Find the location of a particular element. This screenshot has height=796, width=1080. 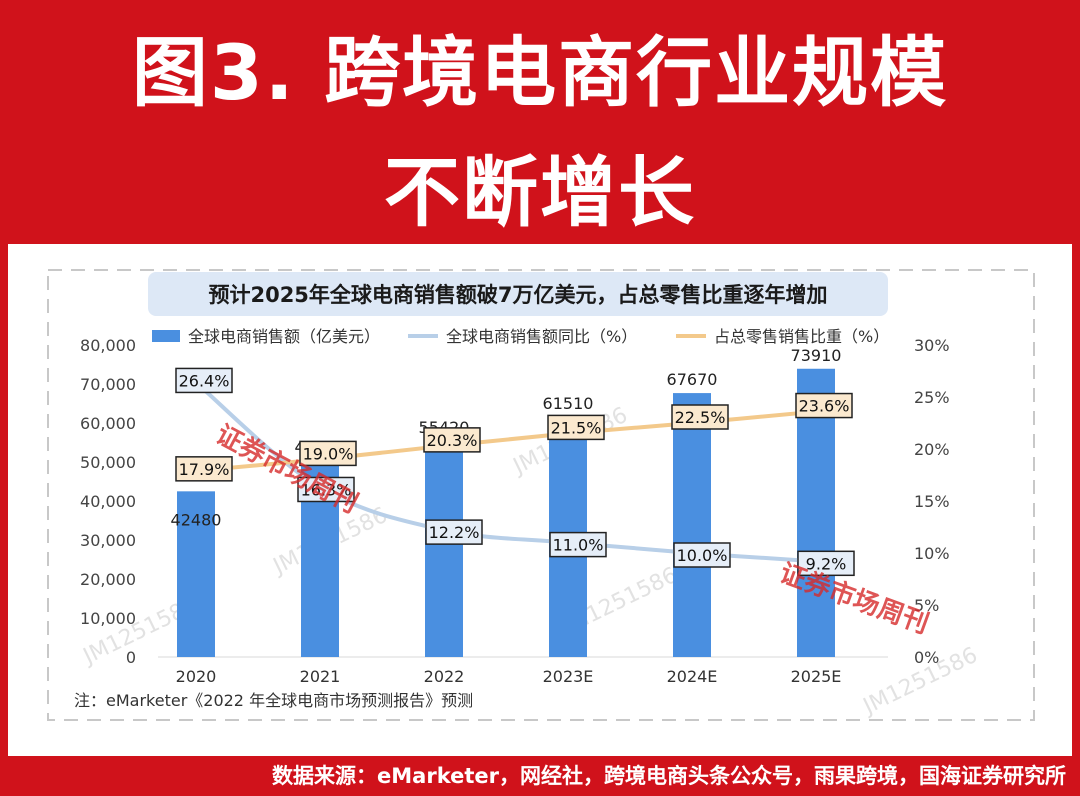

y-right-tick-label: 25% is located at coordinates (932, 397).